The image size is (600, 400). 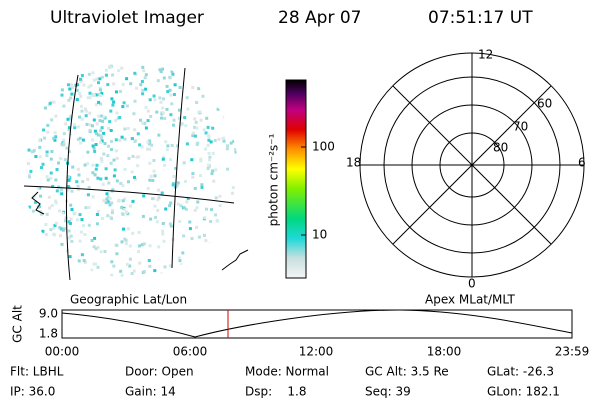 I want to click on y-tick-label: 1.8, so click(x=48, y=334).